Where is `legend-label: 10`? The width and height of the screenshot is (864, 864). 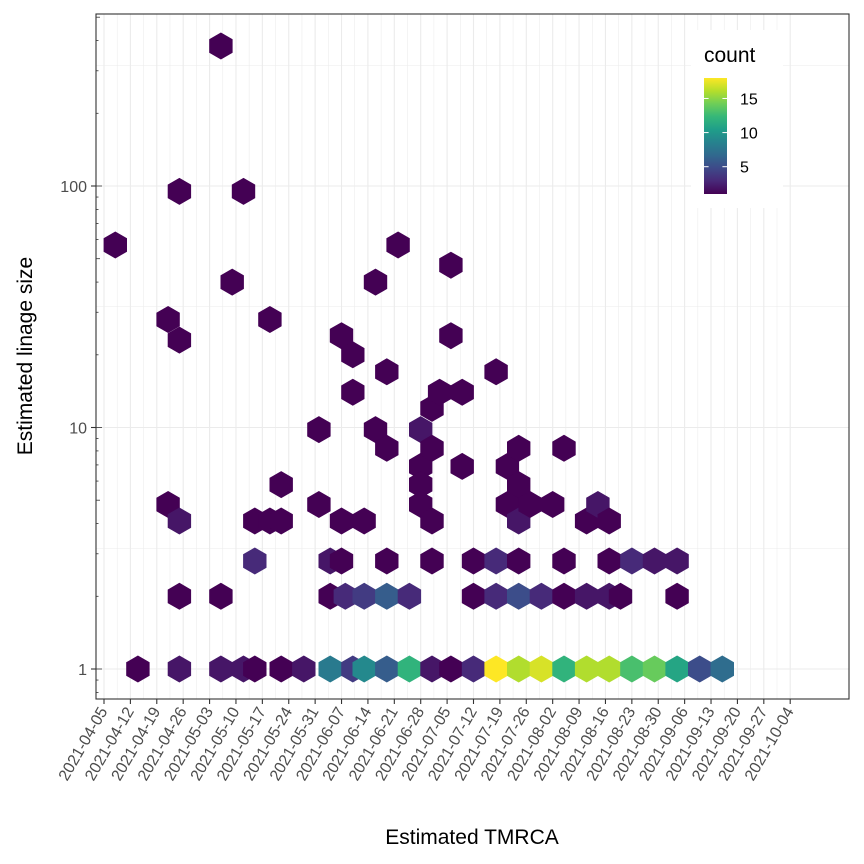
legend-label: 10 is located at coordinates (749, 134).